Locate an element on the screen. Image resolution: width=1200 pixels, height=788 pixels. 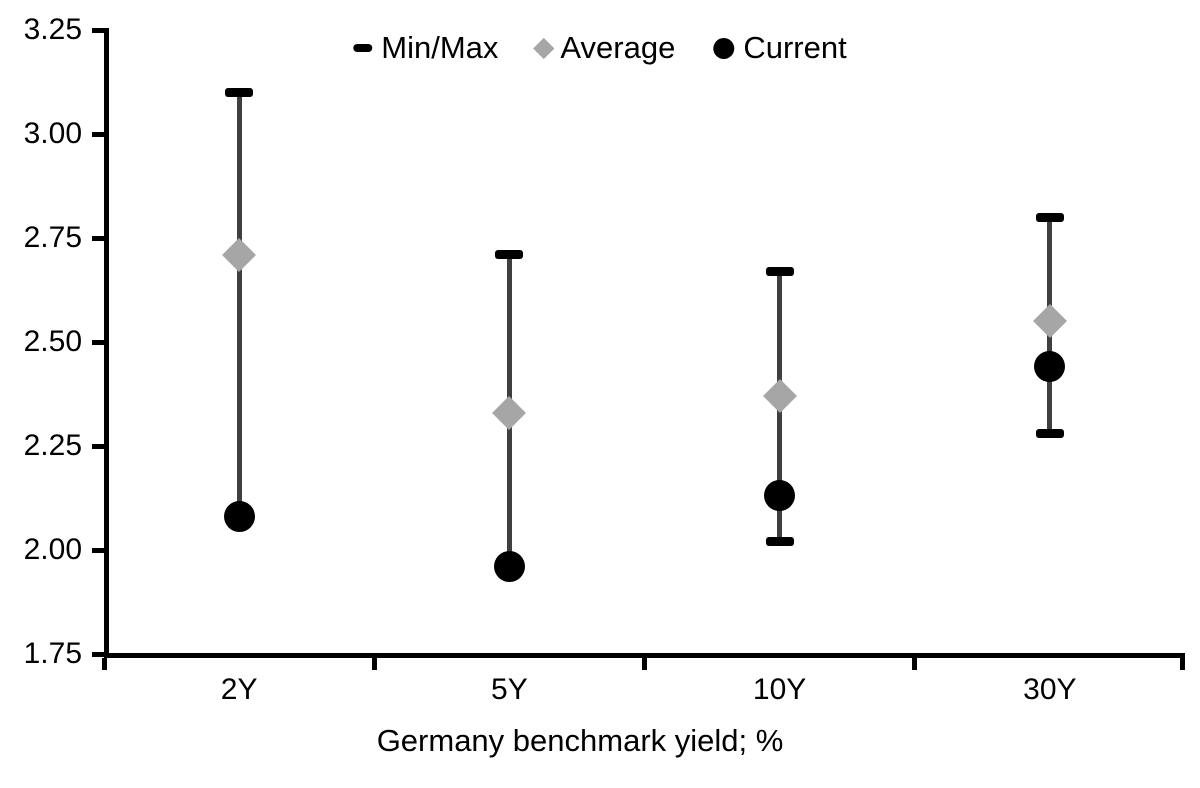
y-tick-label: 2.75 is located at coordinates (52, 237).